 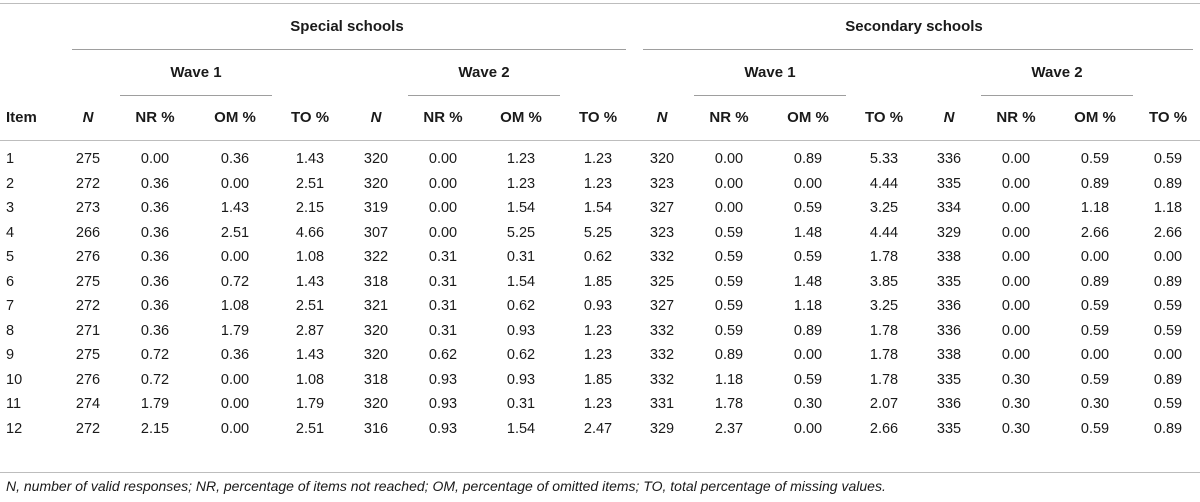 What do you see at coordinates (949, 208) in the screenshot?
I see `table-cell: 334` at bounding box center [949, 208].